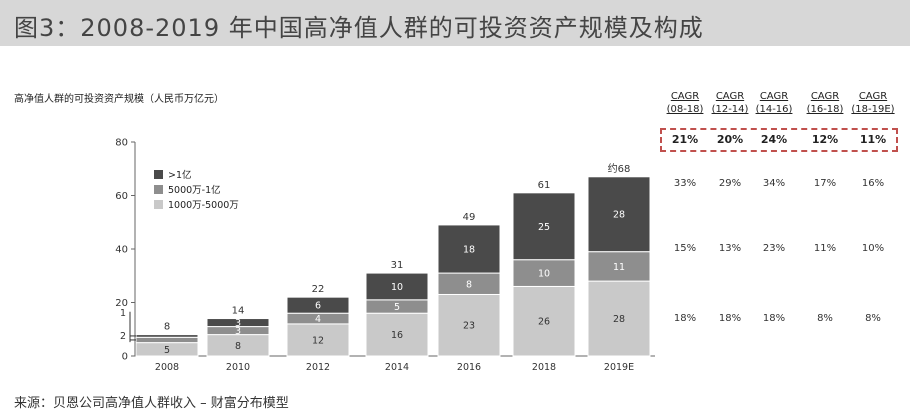 The height and width of the screenshot is (416, 910). Describe the element at coordinates (825, 183) in the screenshot. I see `cagr-value: 17%` at that location.